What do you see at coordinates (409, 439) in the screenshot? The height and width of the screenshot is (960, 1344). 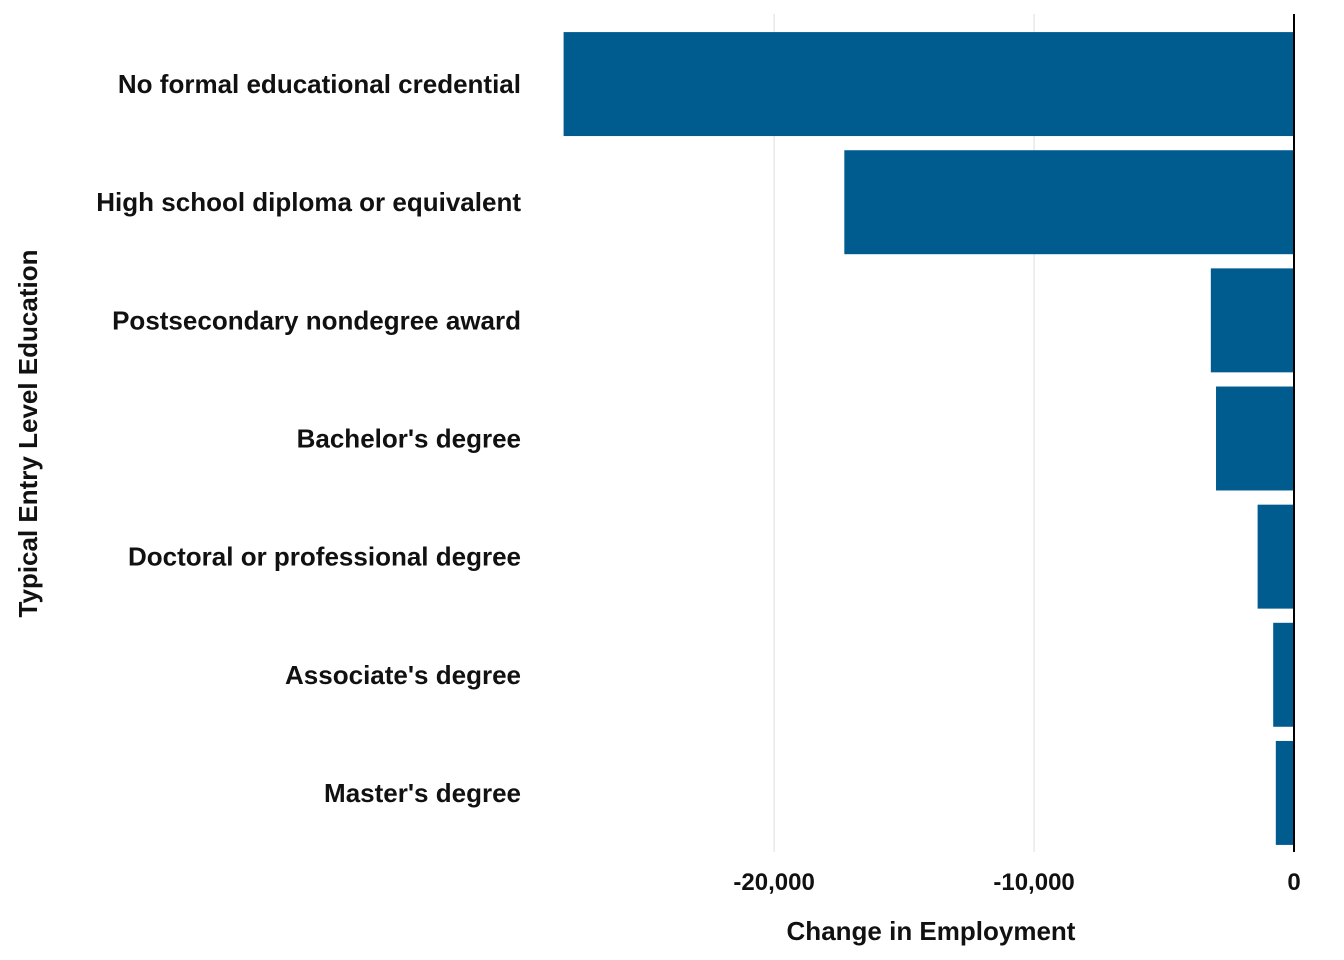 I see `category-label-3: Bachelor's degree` at bounding box center [409, 439].